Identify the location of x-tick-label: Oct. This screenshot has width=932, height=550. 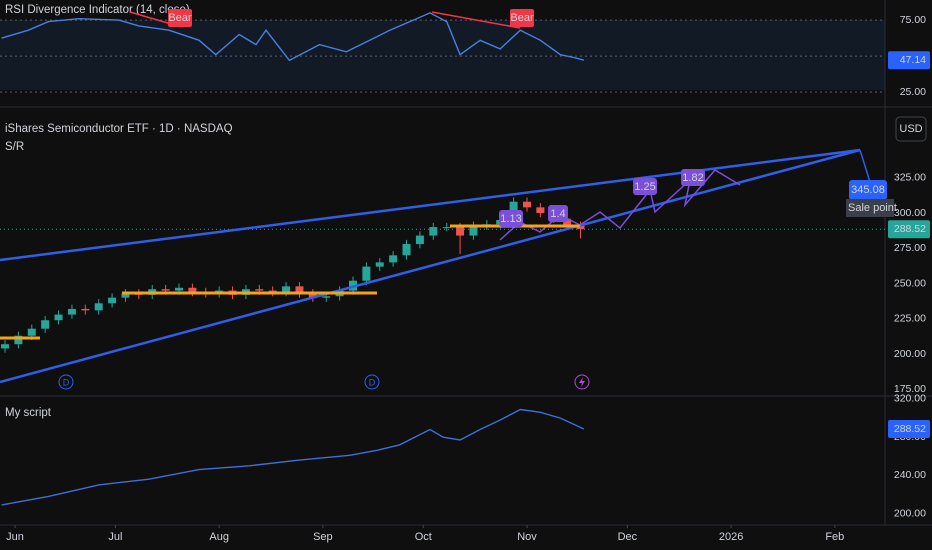
(423, 537).